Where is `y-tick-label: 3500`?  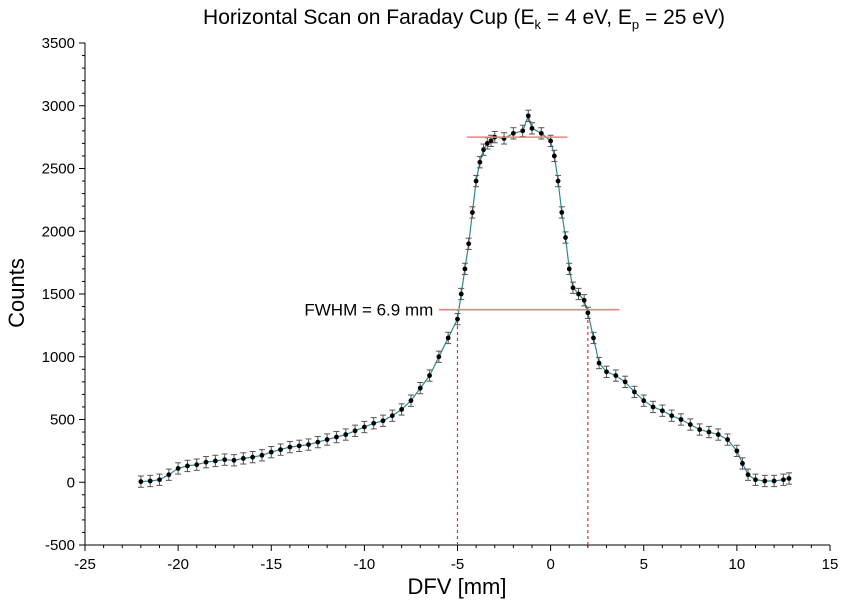
y-tick-label: 3500 is located at coordinates (58, 43).